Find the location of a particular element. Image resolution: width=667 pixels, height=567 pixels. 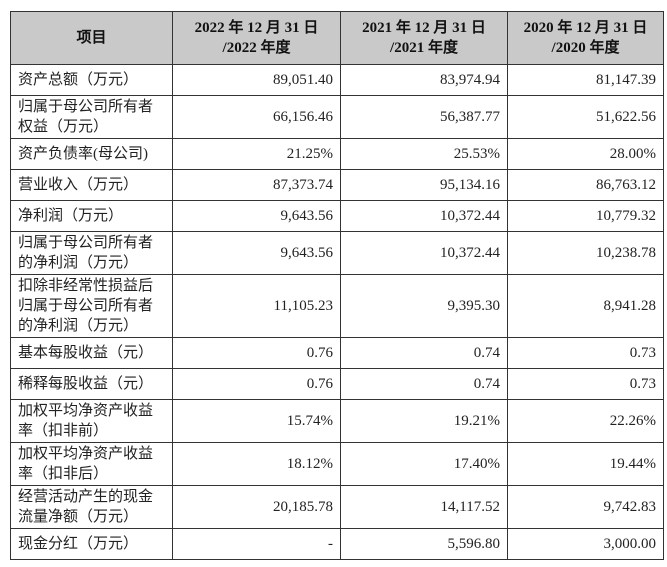

value-cell: 95,134.16 is located at coordinates (424, 185).